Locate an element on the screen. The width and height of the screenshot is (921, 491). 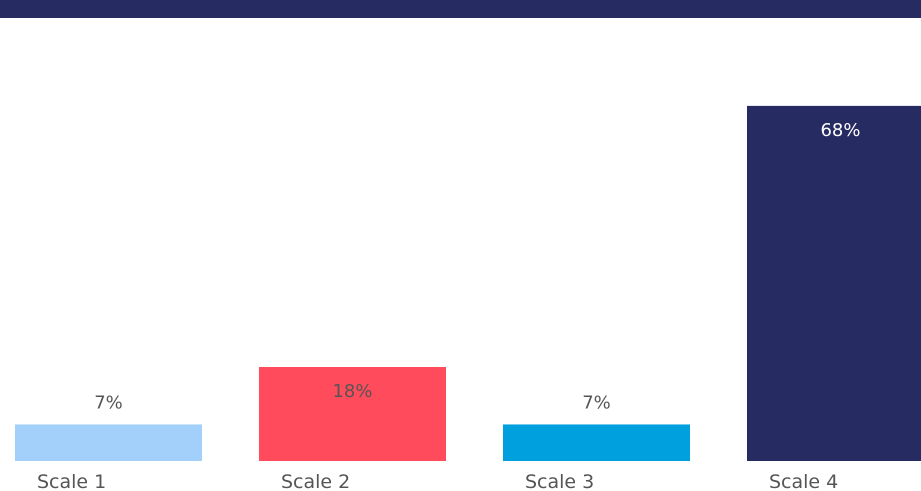
category-label-3: Scale 3 is located at coordinates (559, 481).